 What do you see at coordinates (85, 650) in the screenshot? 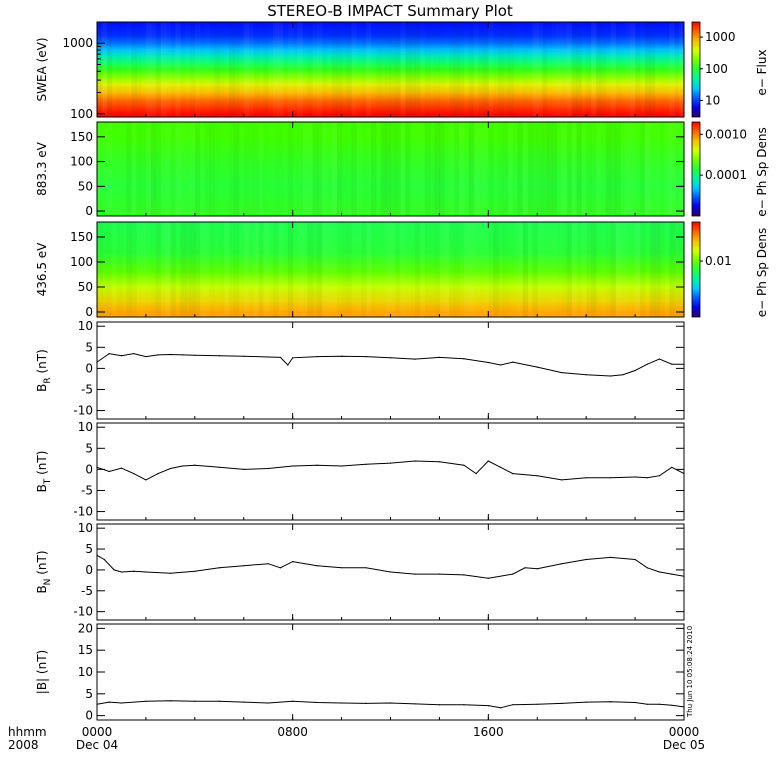
I see `y-tick-label: 15` at bounding box center [85, 650].